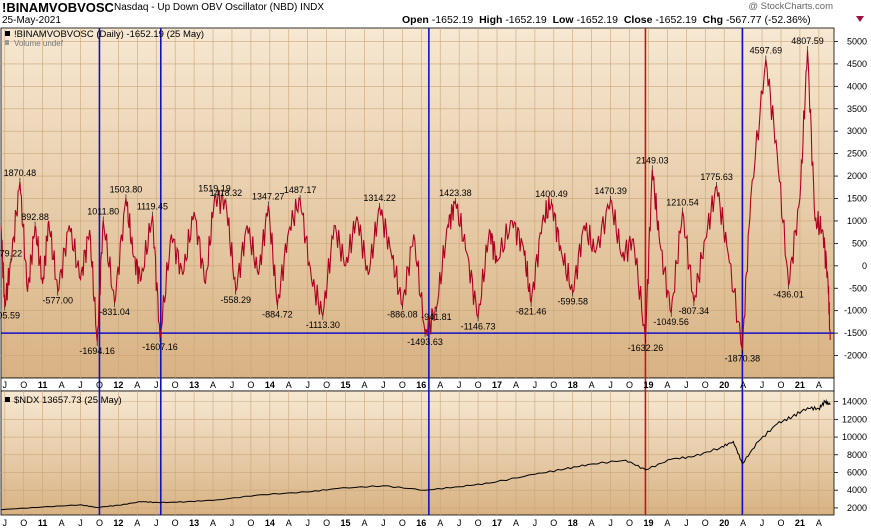 Image resolution: width=871 pixels, height=531 pixels. I want to click on data-label: 1314.22, so click(379, 198).